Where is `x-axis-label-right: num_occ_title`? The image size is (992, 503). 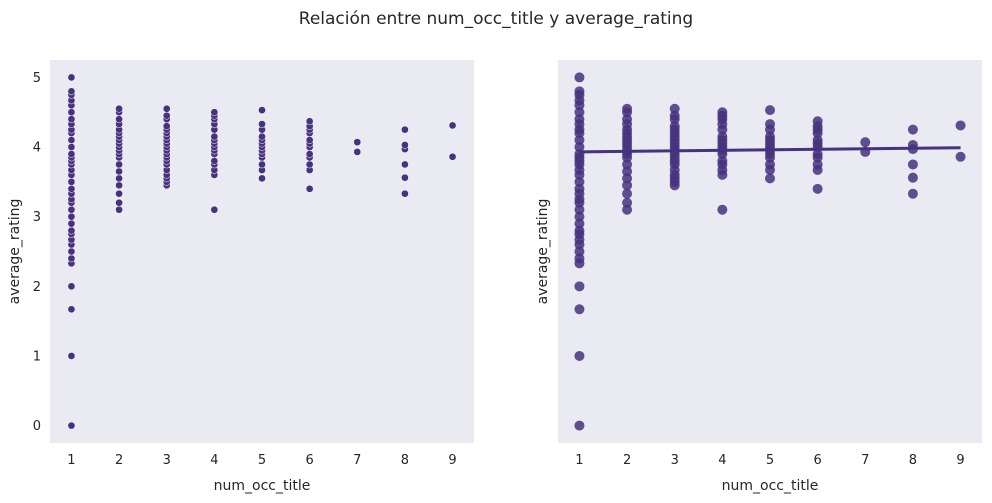
x-axis-label-right: num_occ_title is located at coordinates (770, 486).